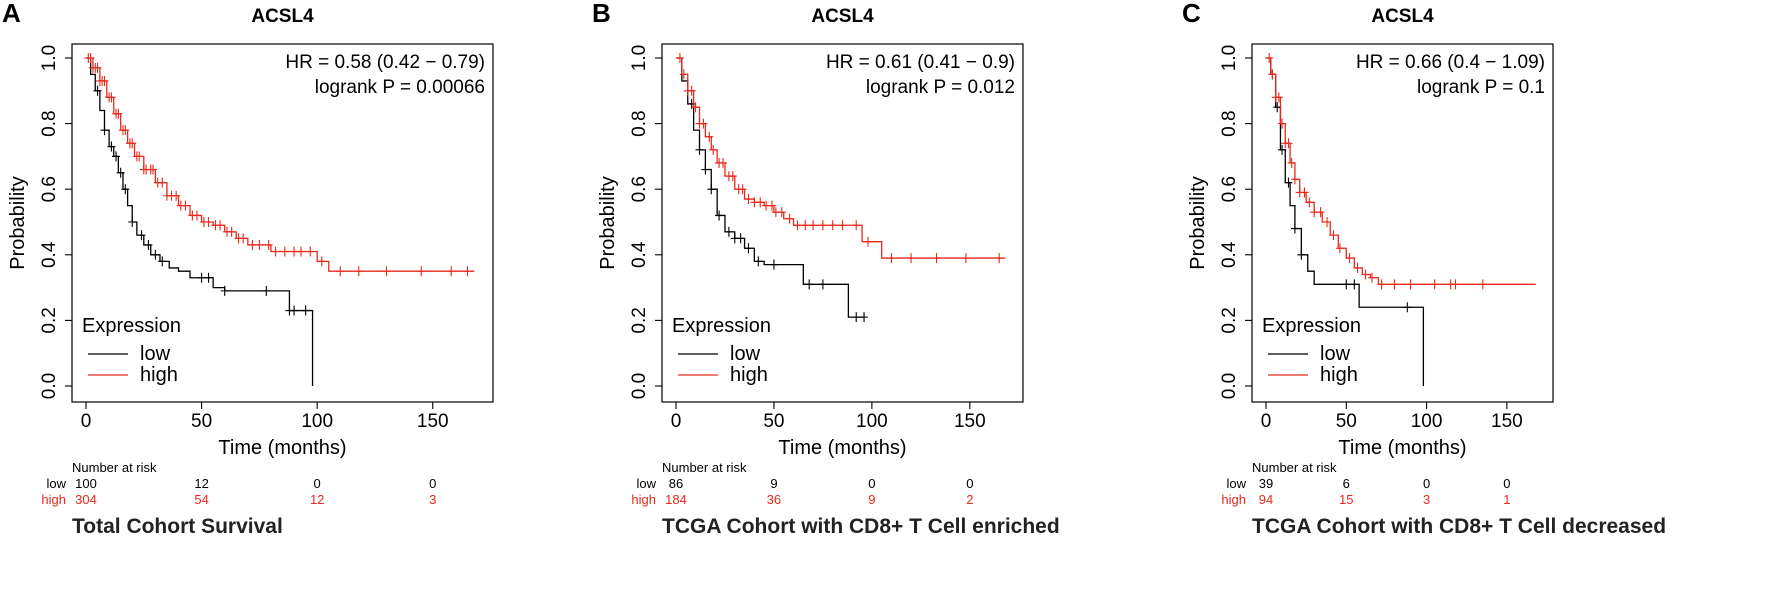 The image size is (1783, 607). I want to click on panel-label: A, so click(11, 14).